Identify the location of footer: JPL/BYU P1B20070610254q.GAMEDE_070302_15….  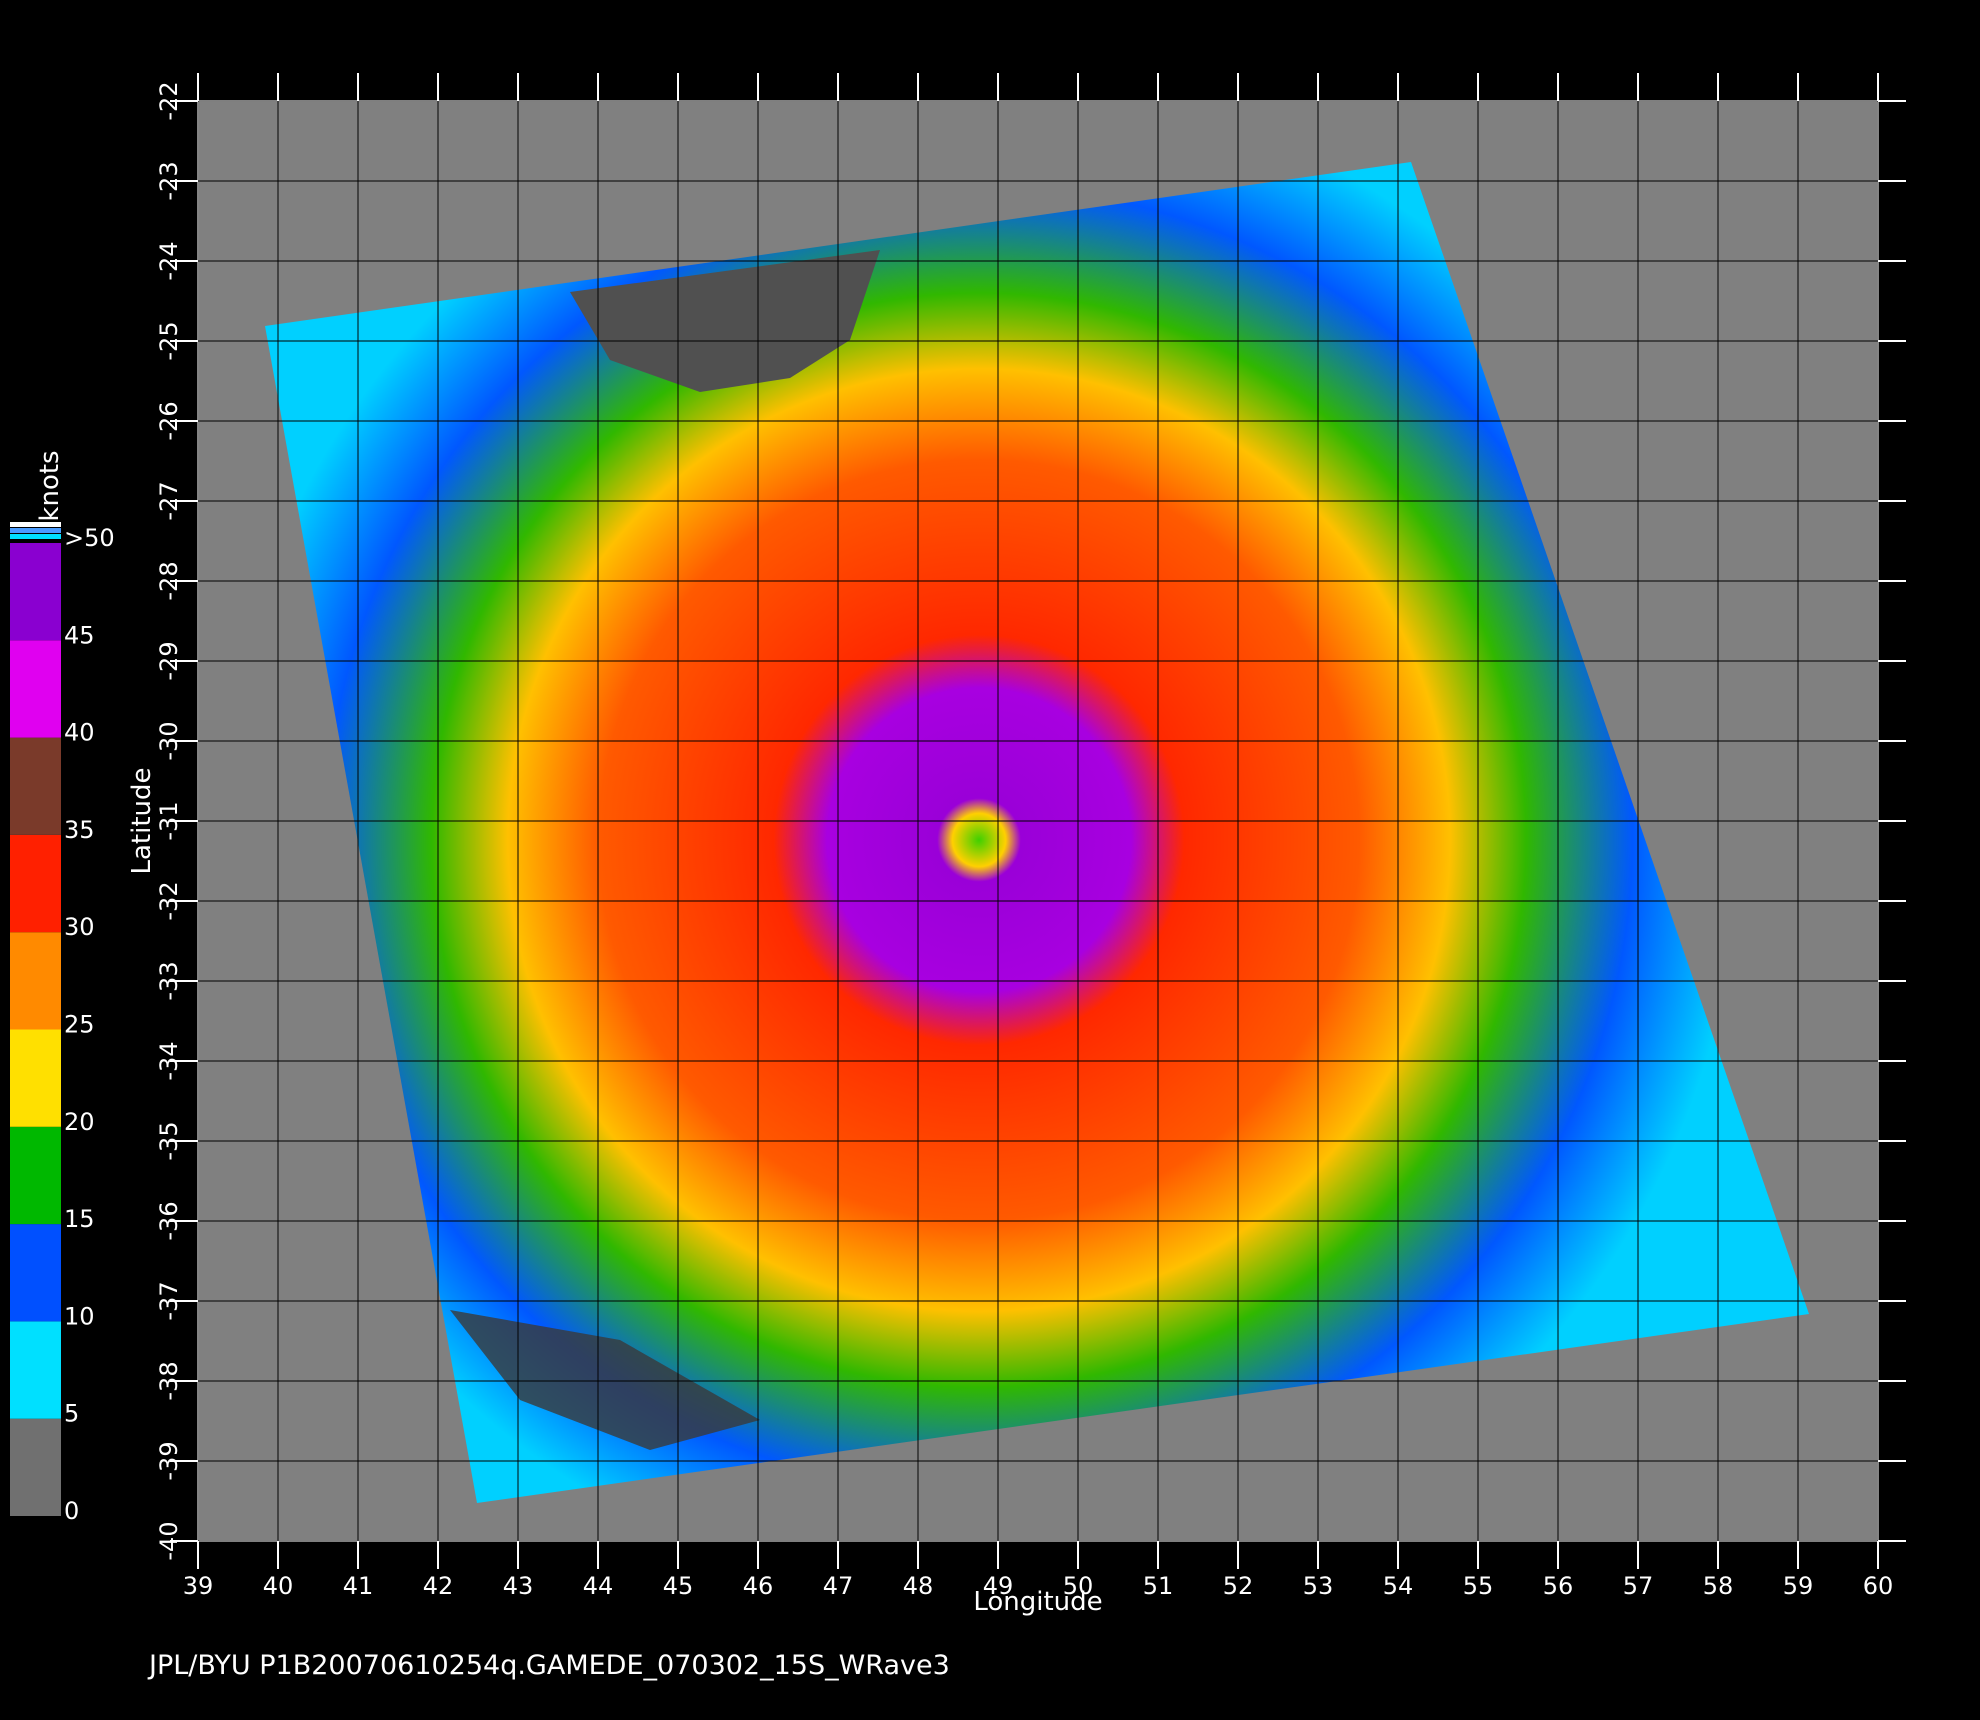
(548, 1665).